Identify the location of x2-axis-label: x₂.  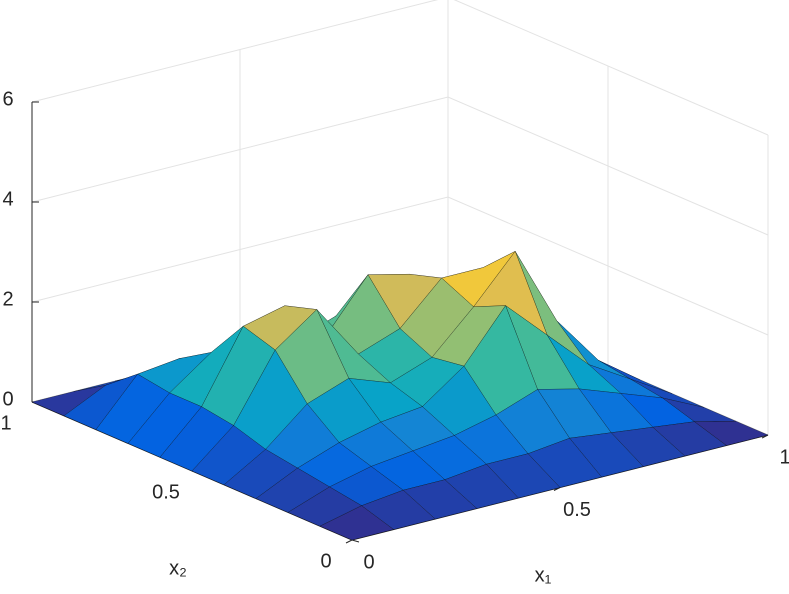
(178, 568).